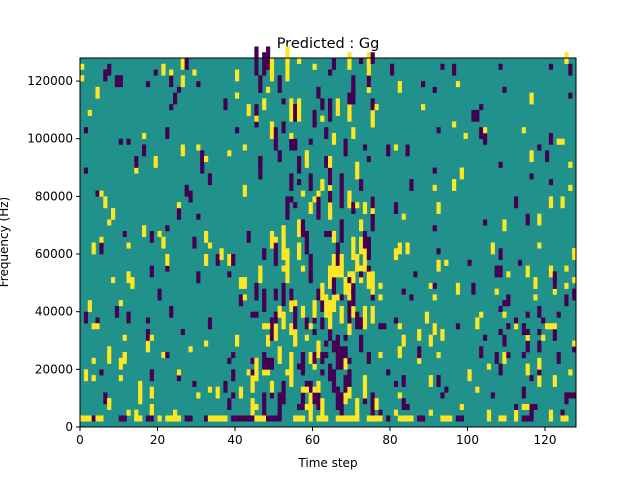 The height and width of the screenshot is (480, 640). I want to click on x-tick-label: 0, so click(80, 440).